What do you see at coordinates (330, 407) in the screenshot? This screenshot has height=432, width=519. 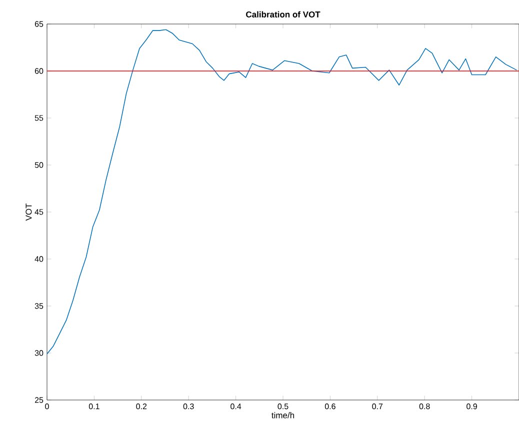 I see `x-tick-label: 0.6` at bounding box center [330, 407].